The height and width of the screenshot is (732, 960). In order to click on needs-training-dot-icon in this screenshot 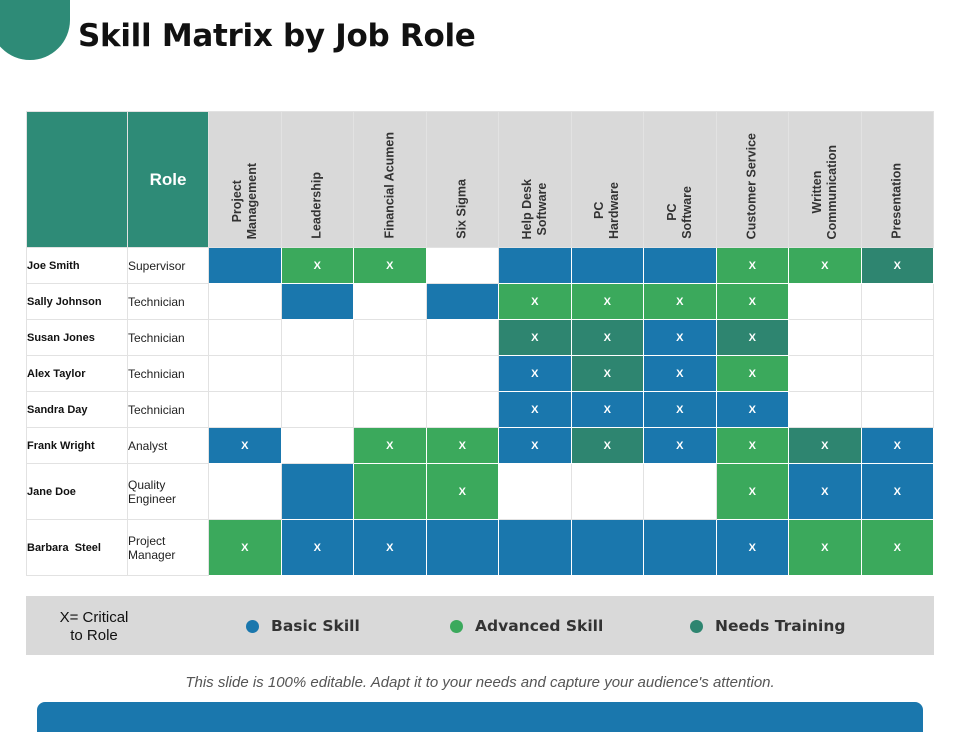, I will do `click(696, 626)`.